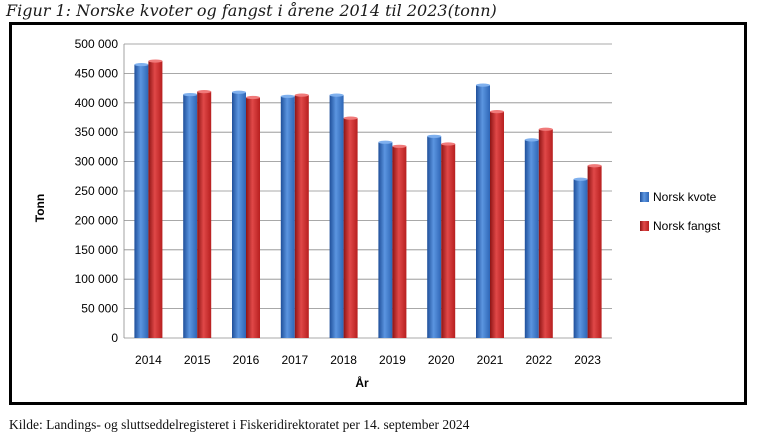  I want to click on legend-swatch-kvote, so click(644, 197).